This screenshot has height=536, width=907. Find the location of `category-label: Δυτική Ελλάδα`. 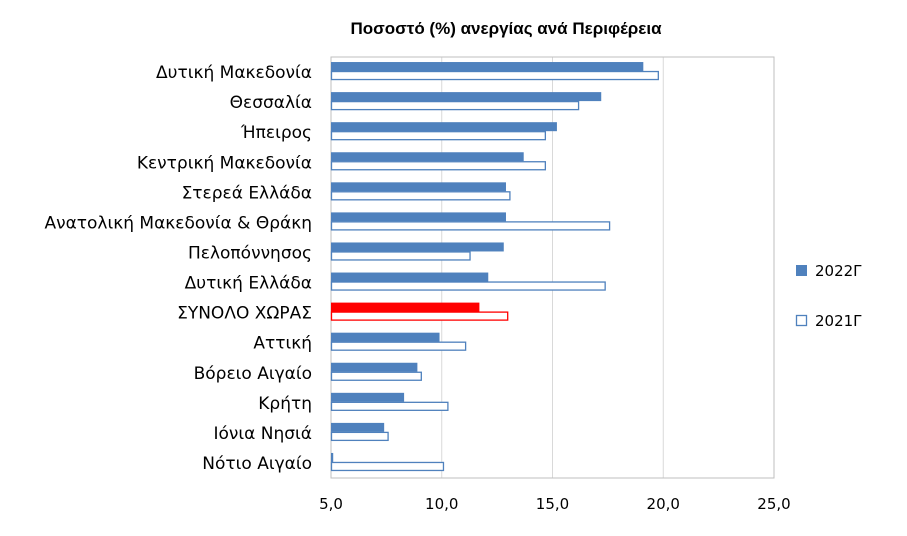

category-label: Δυτική Ελλάδα is located at coordinates (248, 284).